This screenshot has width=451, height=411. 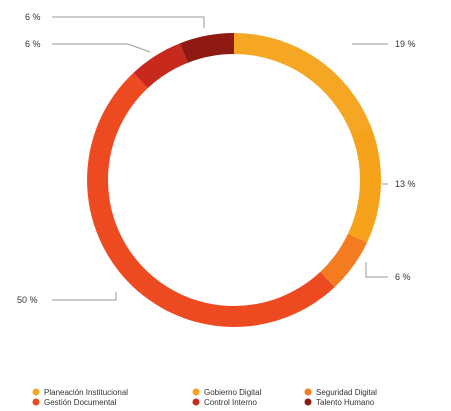 What do you see at coordinates (364, 184) in the screenshot?
I see `slice-gobierno-digital` at bounding box center [364, 184].